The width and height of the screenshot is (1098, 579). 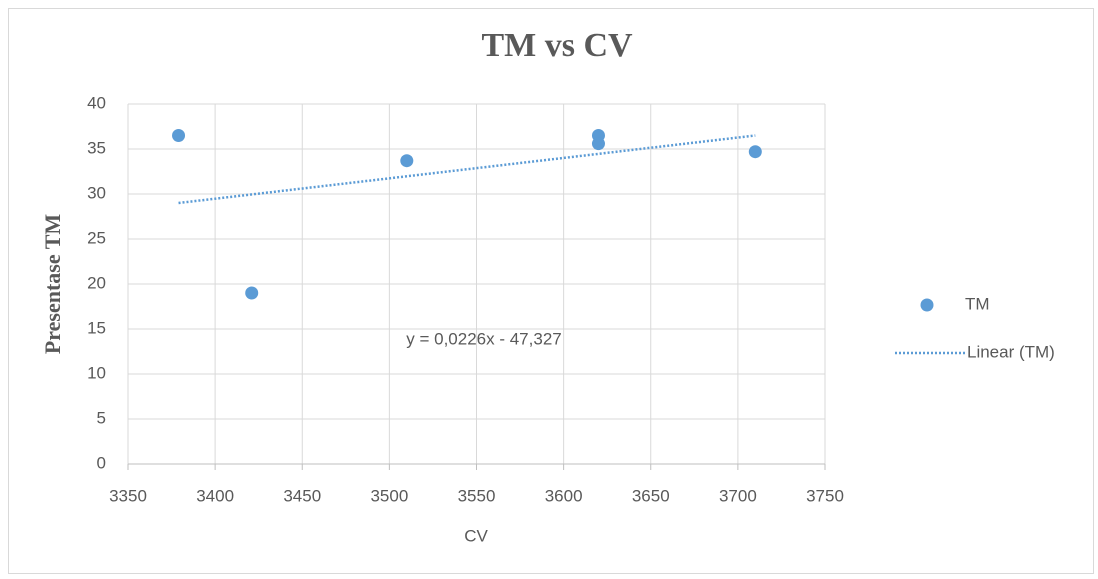 What do you see at coordinates (389, 495) in the screenshot?
I see `x-tick-label: 3500` at bounding box center [389, 495].